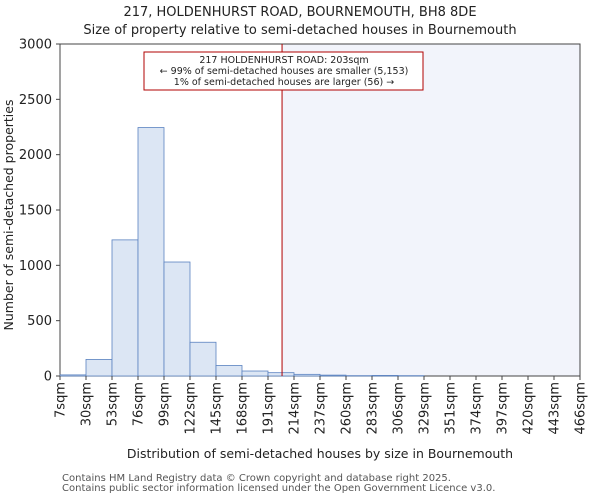  What do you see at coordinates (8, 215) in the screenshot?
I see `y-axis-label: Number of semi-detached properties` at bounding box center [8, 215].